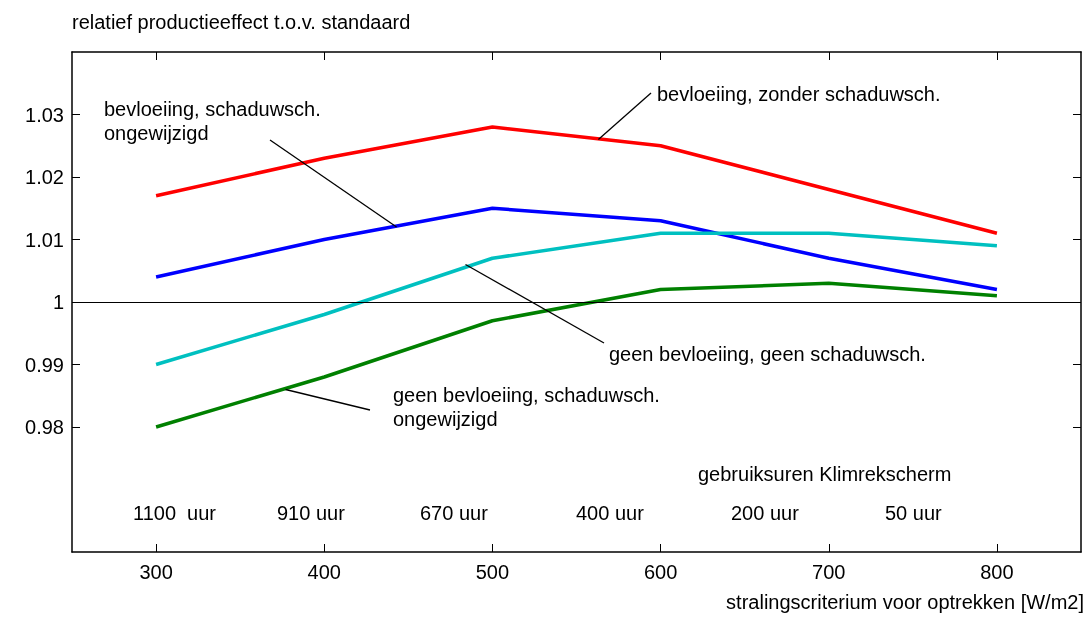 The width and height of the screenshot is (1090, 623). What do you see at coordinates (454, 513) in the screenshot?
I see `annotation: 670 uur` at bounding box center [454, 513].